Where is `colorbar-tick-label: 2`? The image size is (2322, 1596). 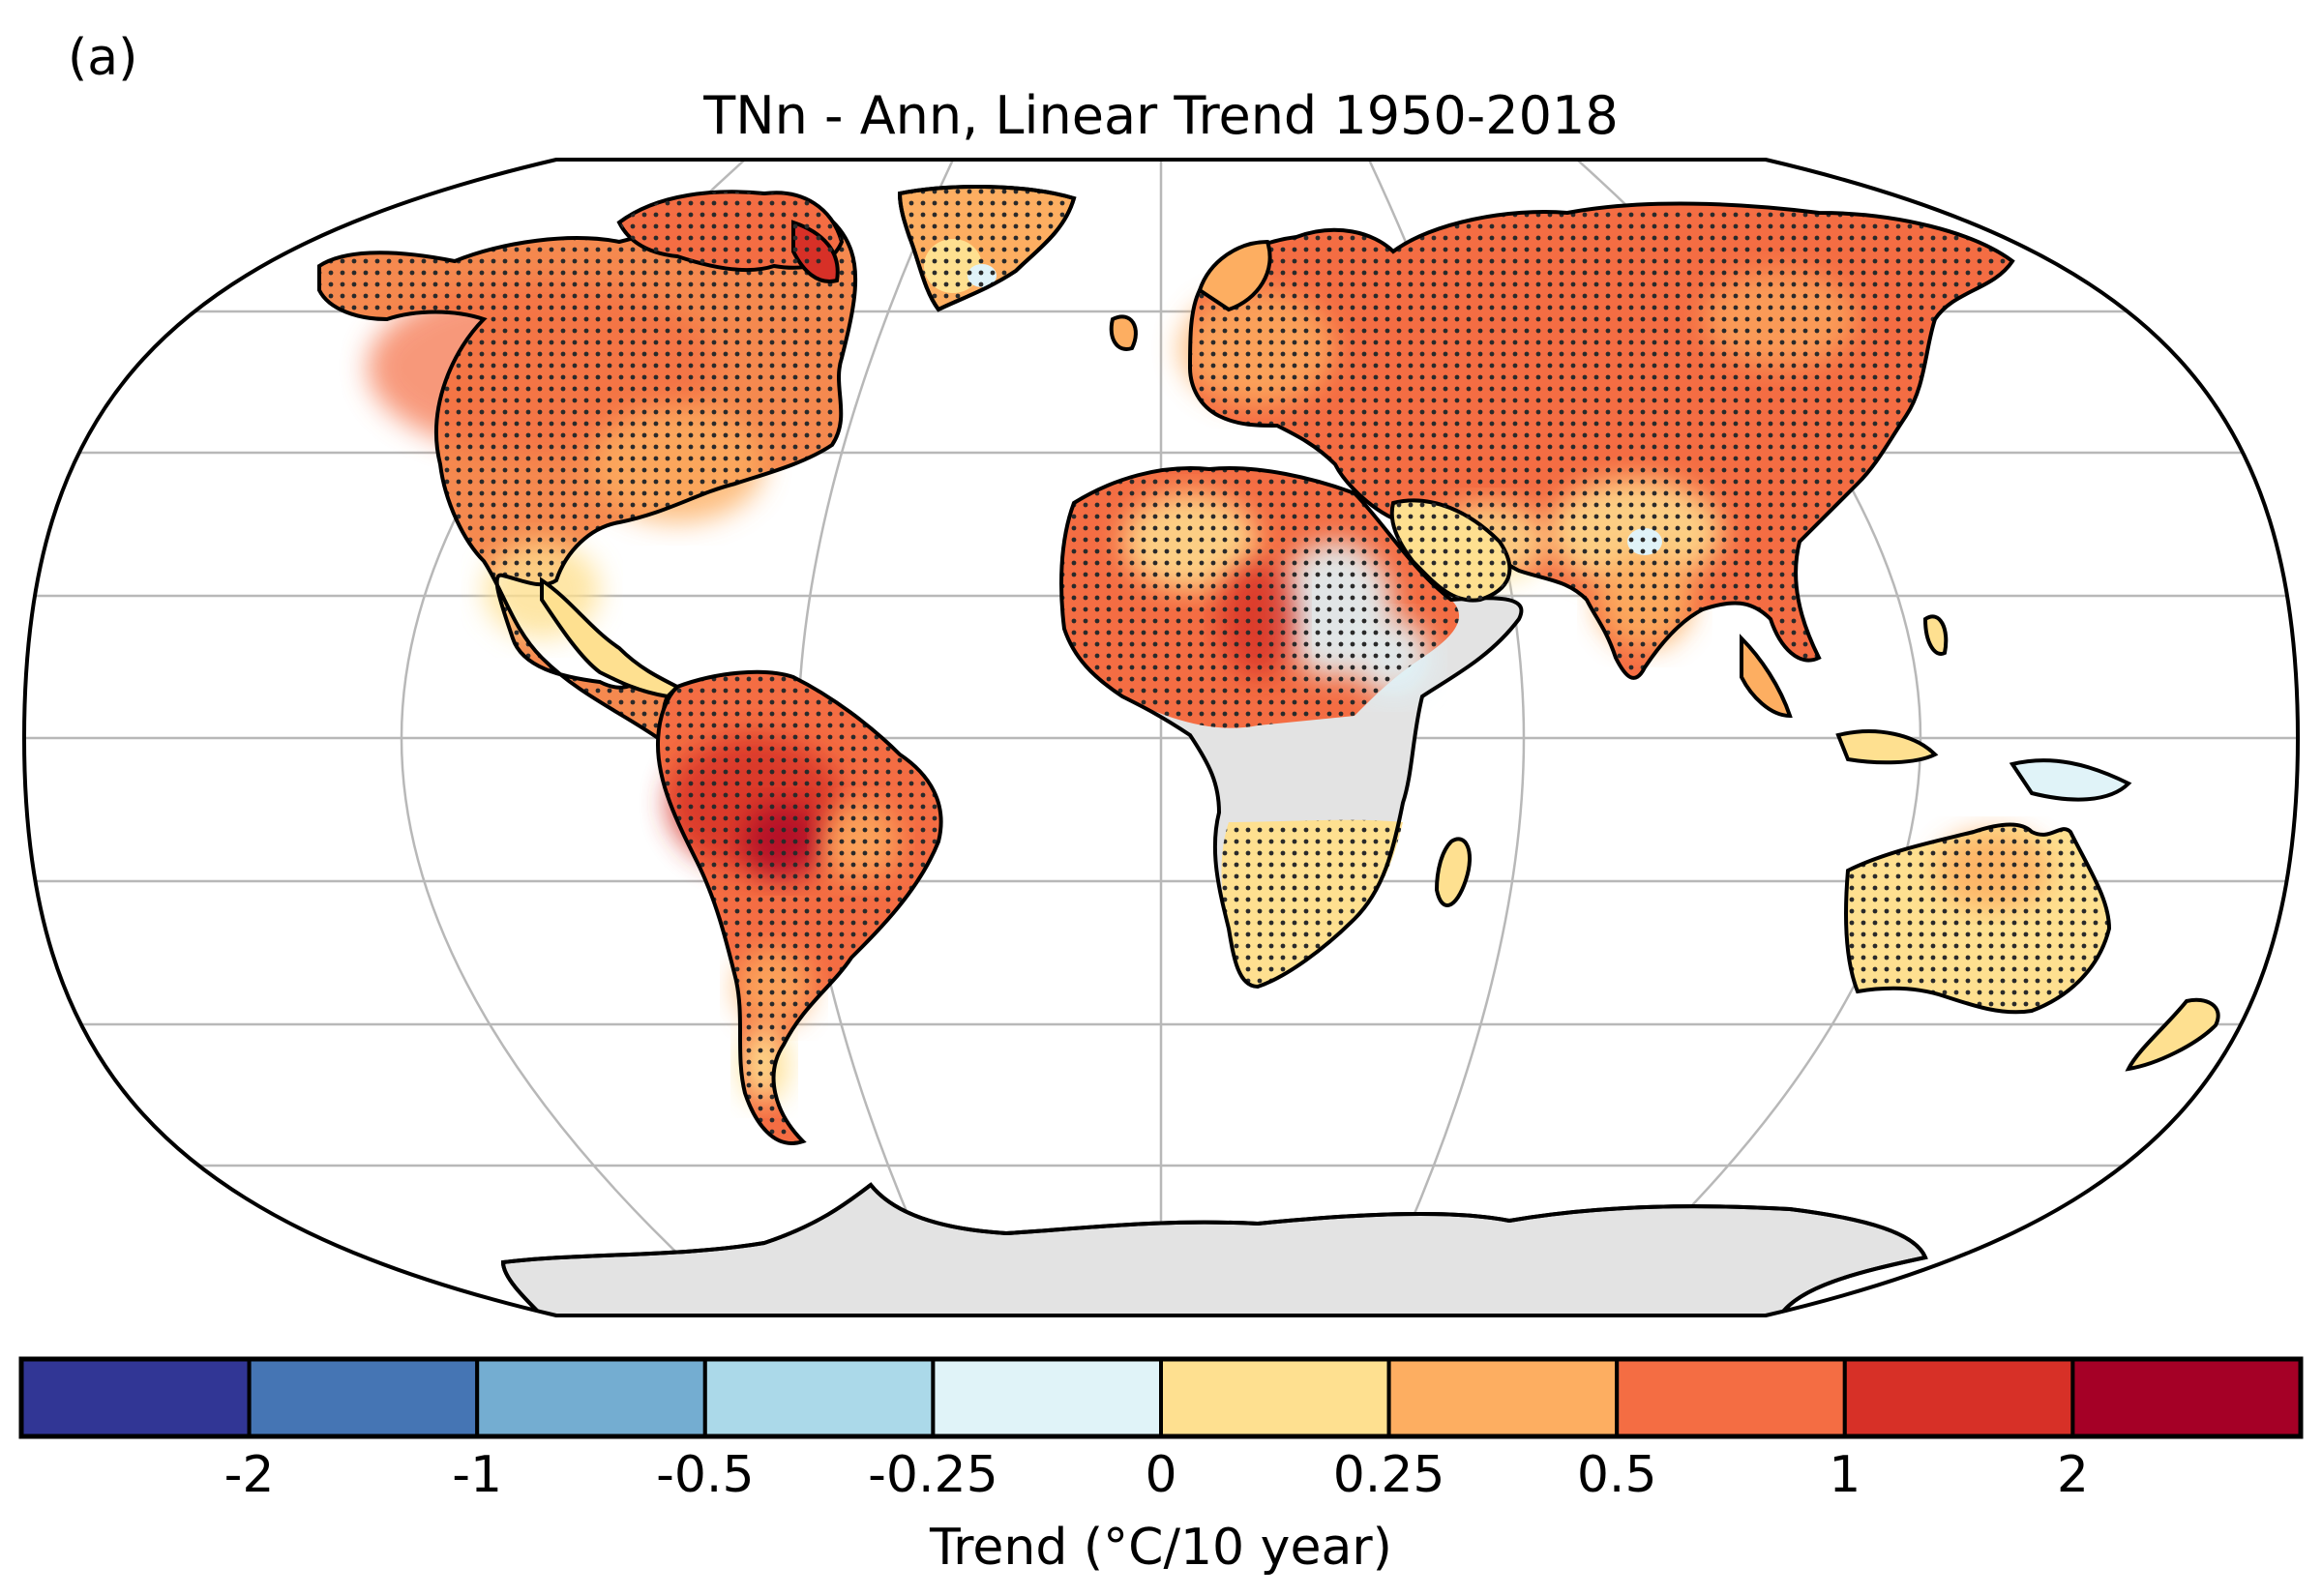
colorbar-tick-label: 2 is located at coordinates (2072, 1475).